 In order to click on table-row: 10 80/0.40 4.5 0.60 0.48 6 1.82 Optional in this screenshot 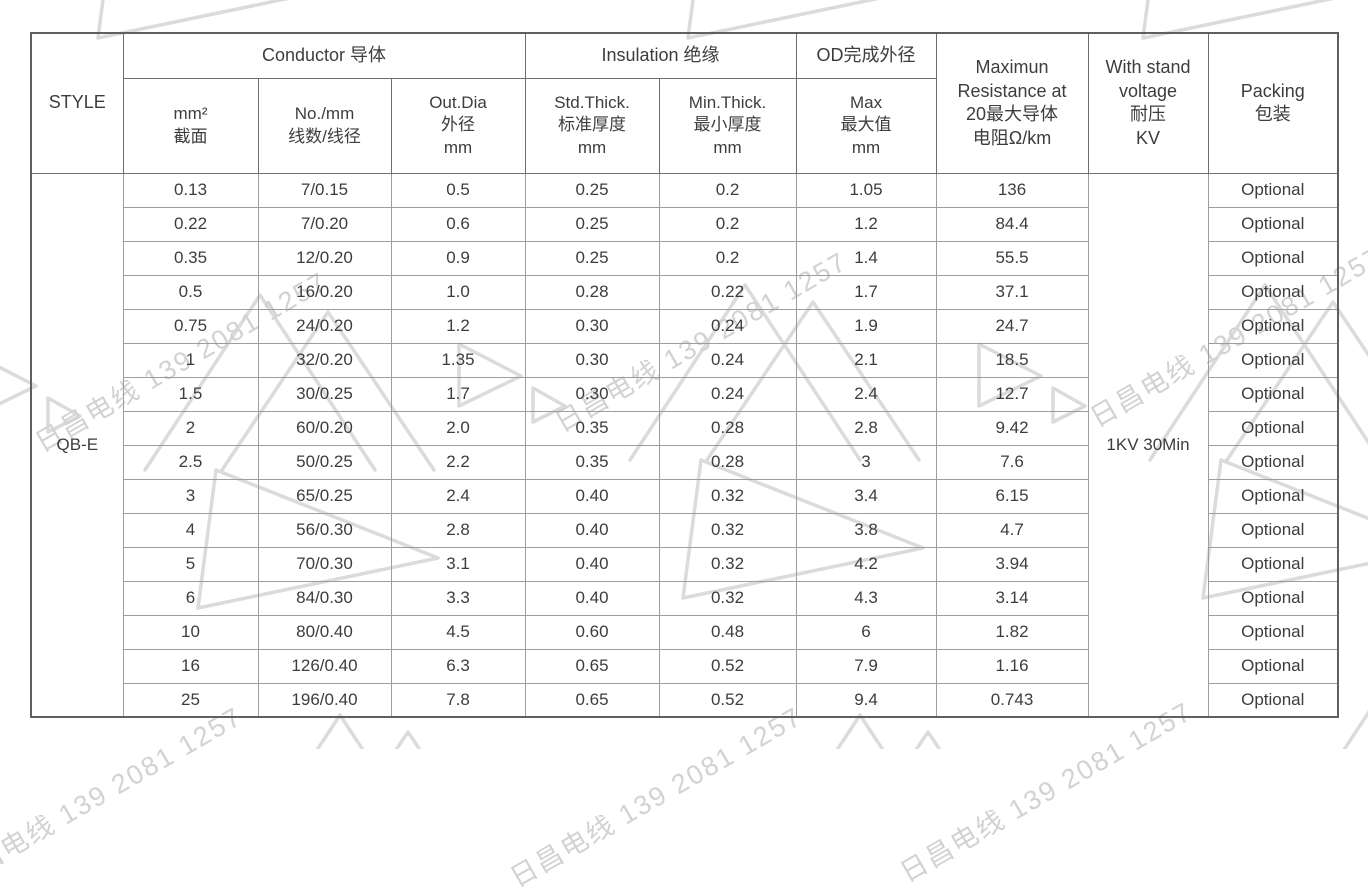, I will do `click(685, 632)`.